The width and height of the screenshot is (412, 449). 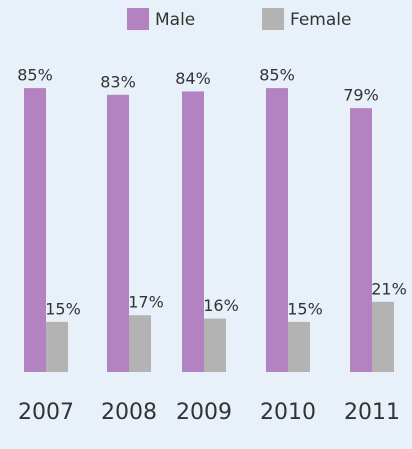 What do you see at coordinates (175, 20) in the screenshot?
I see `legend-label: Male` at bounding box center [175, 20].